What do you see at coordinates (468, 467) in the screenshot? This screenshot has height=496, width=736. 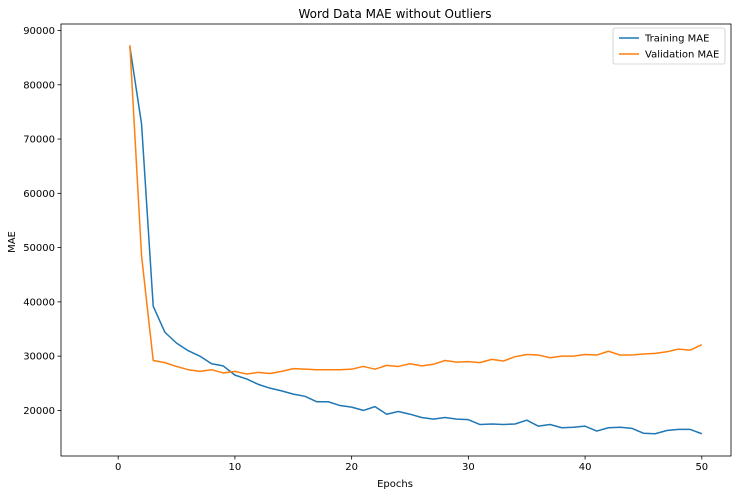 I see `x-tick-label: 30` at bounding box center [468, 467].